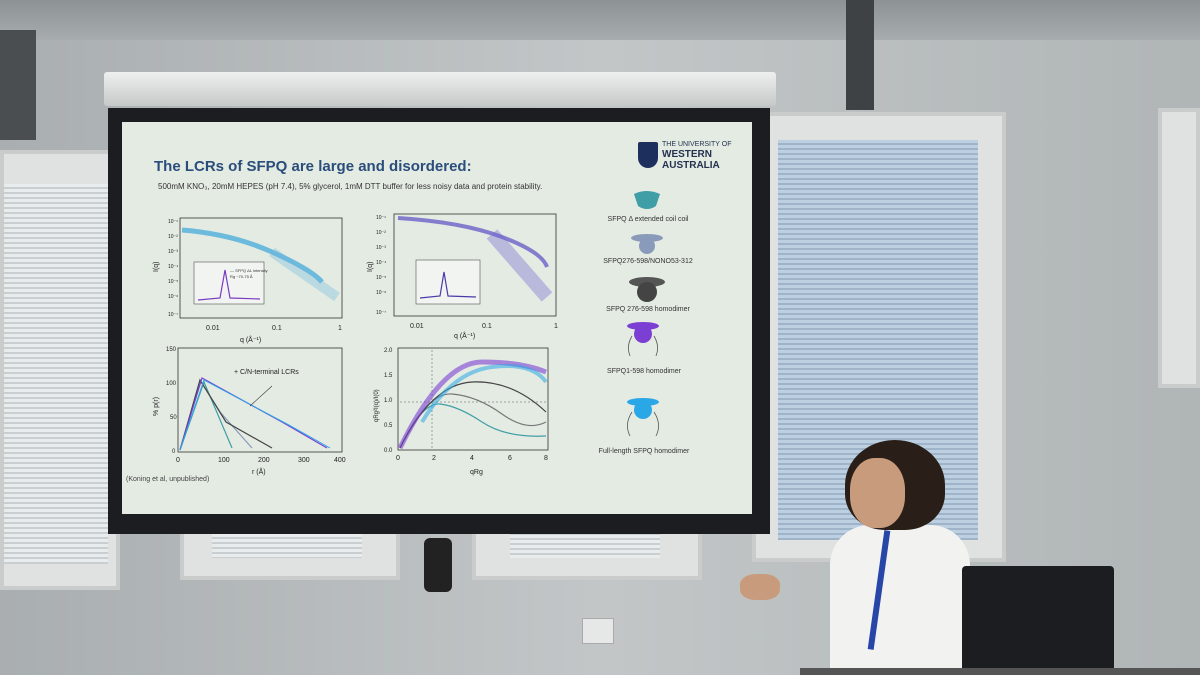 Image resolution: width=1200 pixels, height=675 pixels. I want to click on plot4-xtick-1: 2, so click(434, 458).